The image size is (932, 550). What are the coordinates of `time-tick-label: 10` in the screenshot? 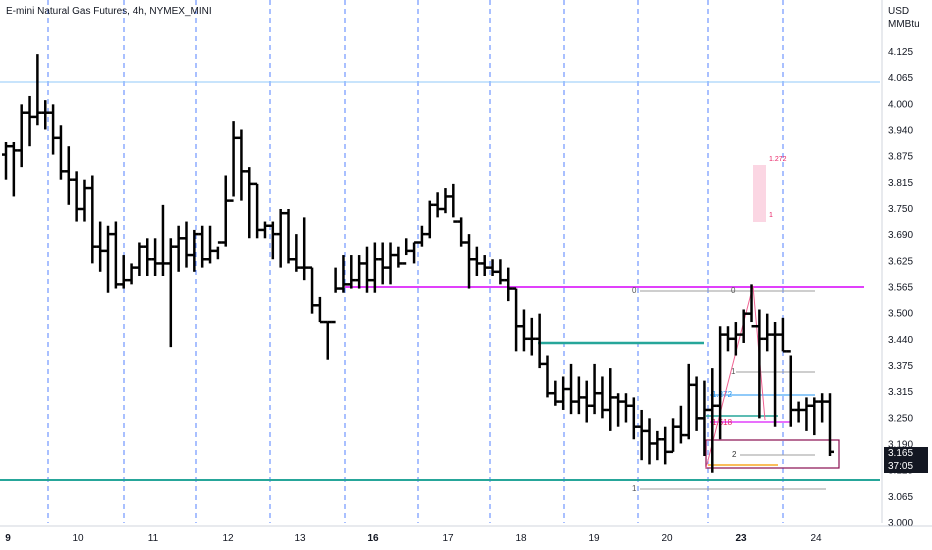 It's located at (78, 538).